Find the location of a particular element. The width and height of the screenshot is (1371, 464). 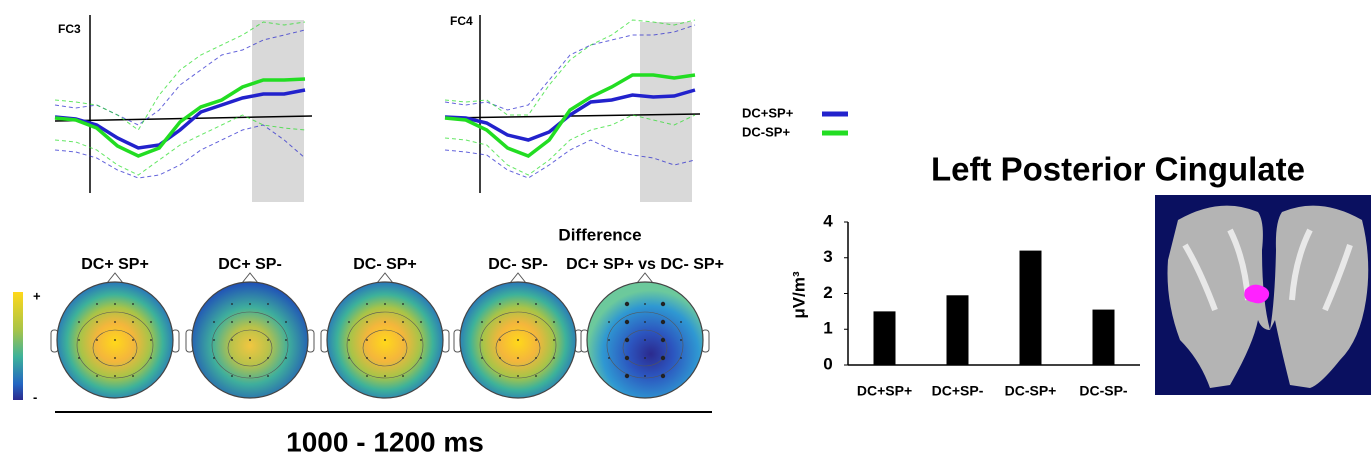

baseline is located at coordinates (572, 116).